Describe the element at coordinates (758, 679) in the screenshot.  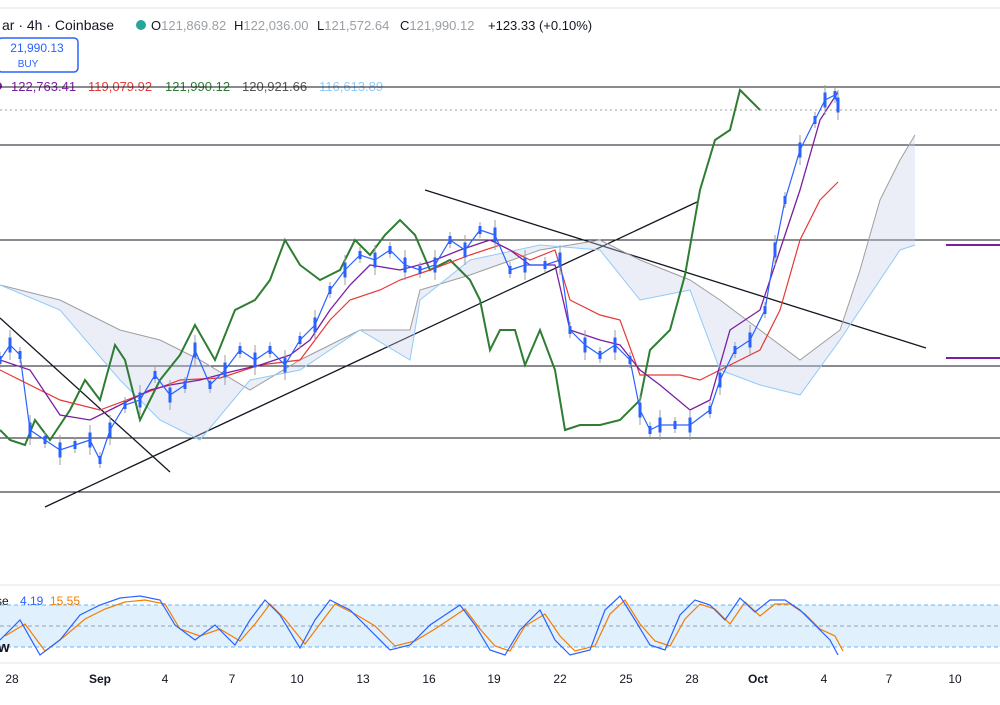
I see `x-tick-label: Oct` at that location.